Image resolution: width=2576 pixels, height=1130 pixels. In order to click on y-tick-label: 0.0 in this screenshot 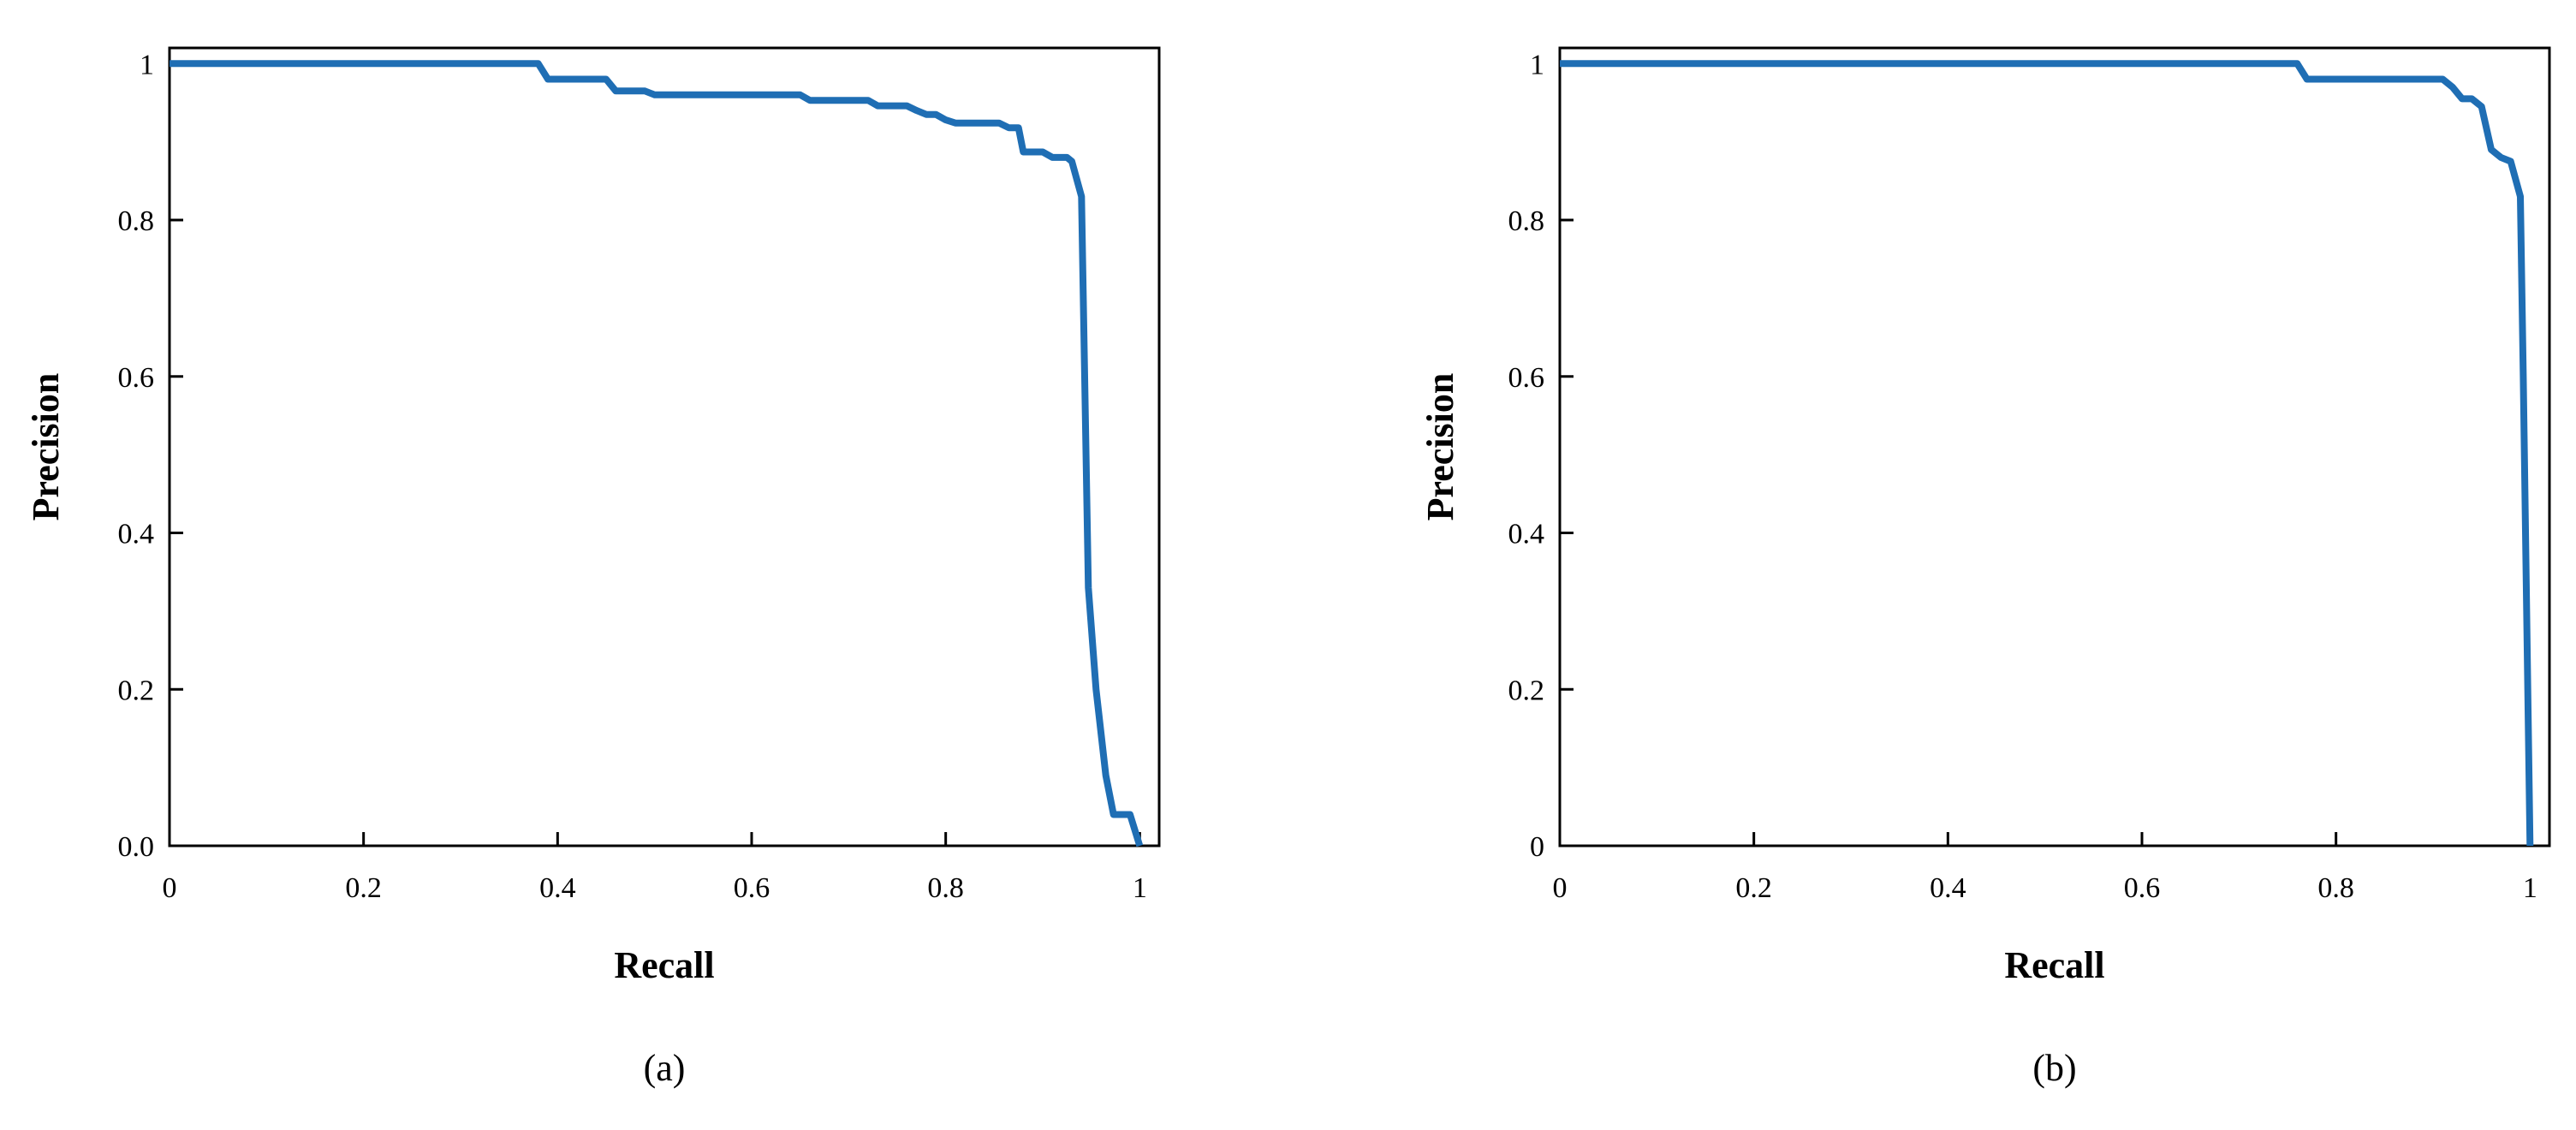, I will do `click(136, 847)`.